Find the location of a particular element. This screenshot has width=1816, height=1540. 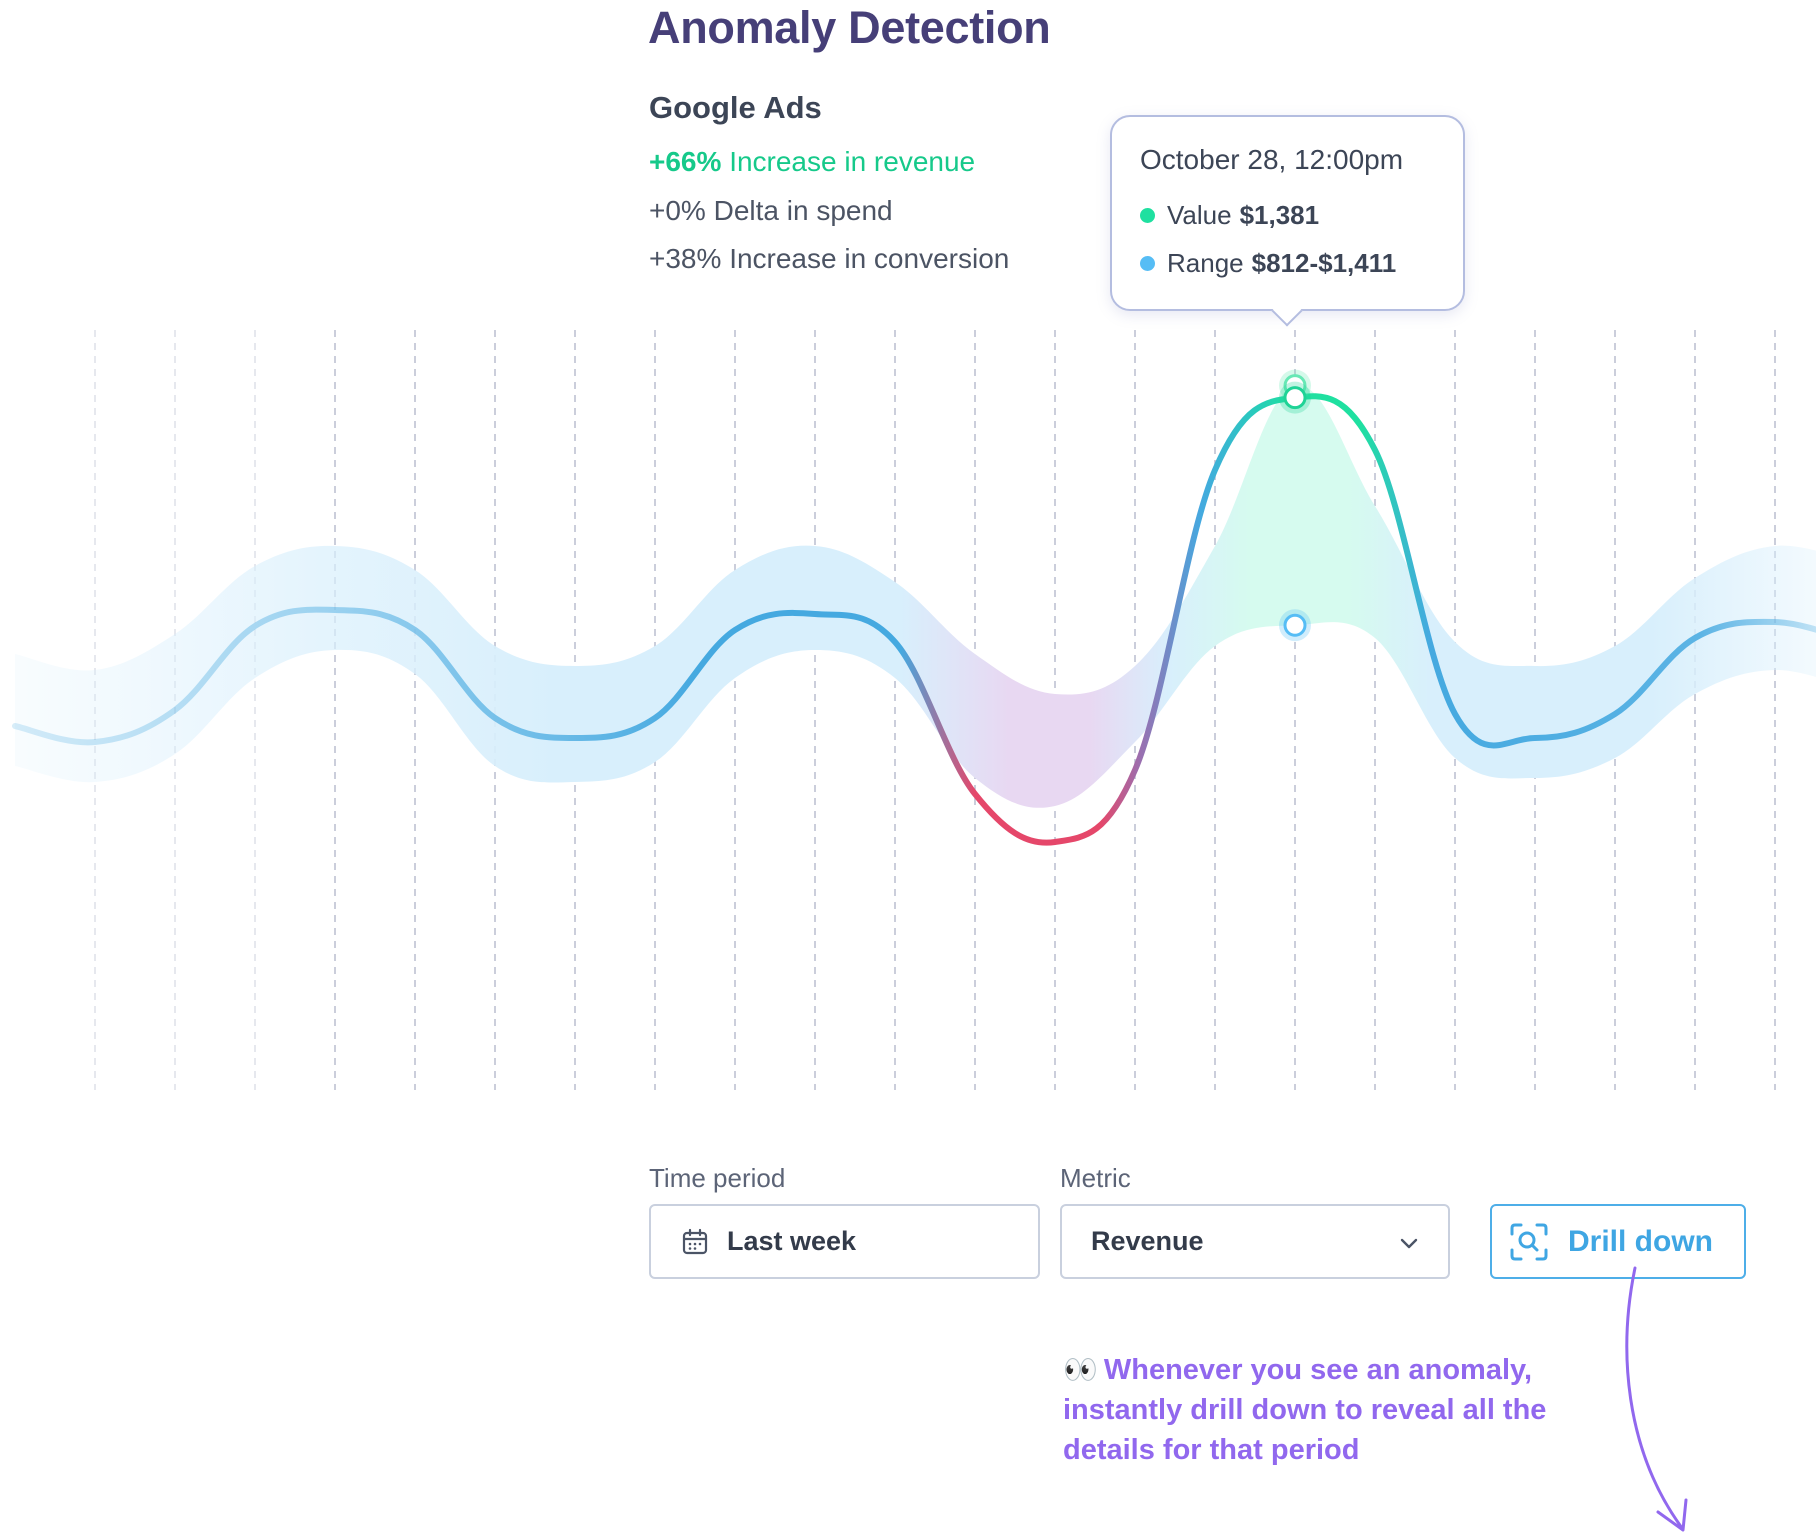

range-dot-icon is located at coordinates (1147, 263).